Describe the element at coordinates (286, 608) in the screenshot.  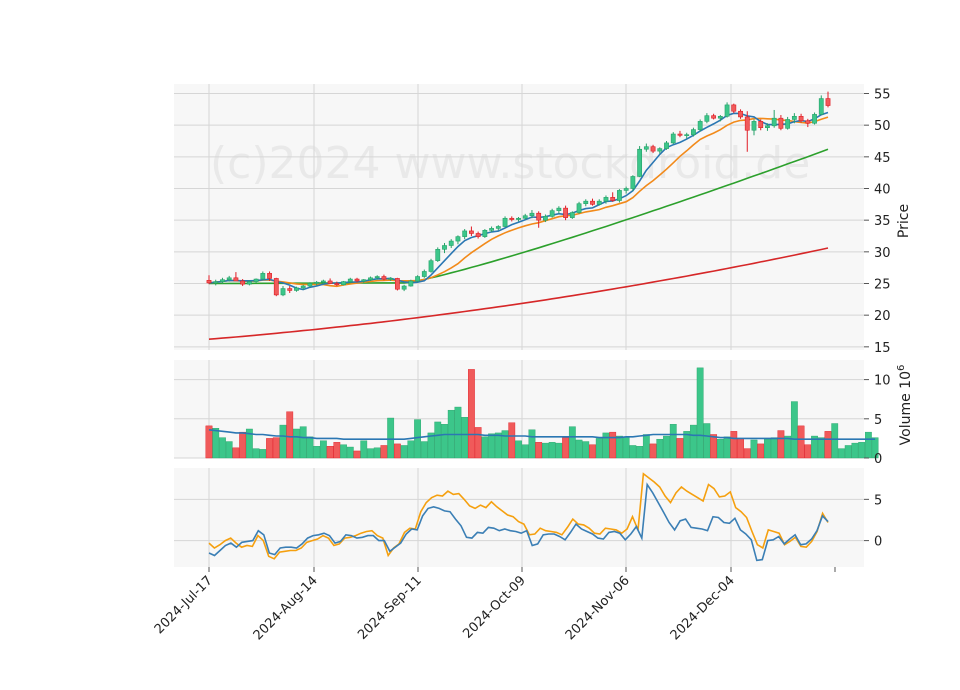
I see `x-tick-label: 2024-Aug-14` at that location.